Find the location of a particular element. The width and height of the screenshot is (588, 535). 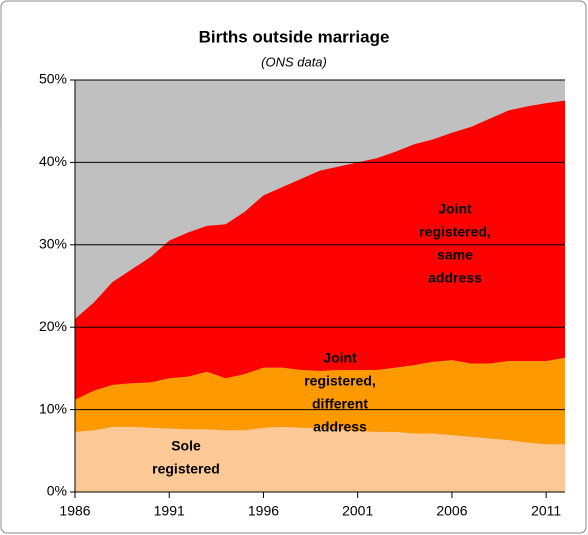

x-tick-label: 1986 is located at coordinates (74, 511).